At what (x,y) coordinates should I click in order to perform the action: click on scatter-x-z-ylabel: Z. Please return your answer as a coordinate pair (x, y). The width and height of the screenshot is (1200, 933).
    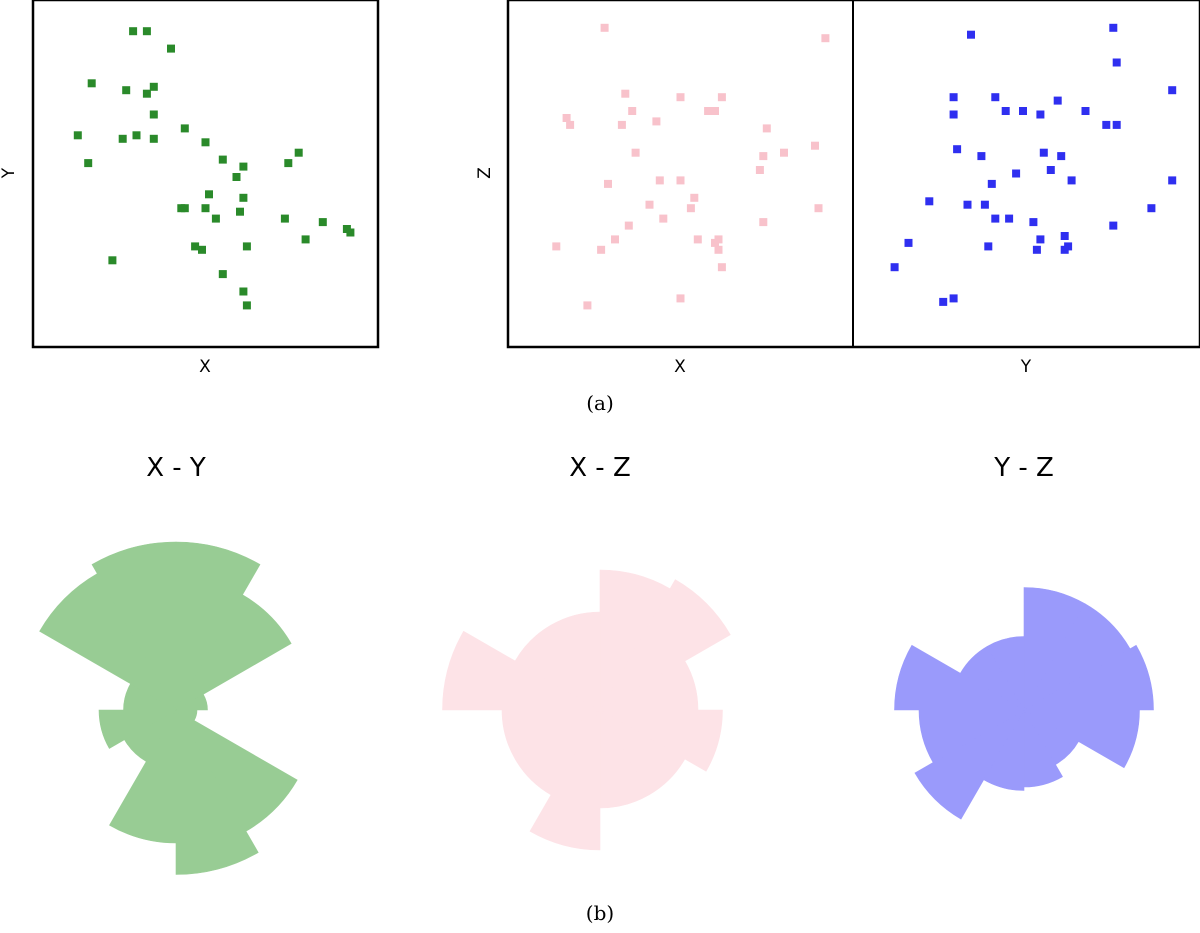
    Looking at the image, I should click on (485, 173).